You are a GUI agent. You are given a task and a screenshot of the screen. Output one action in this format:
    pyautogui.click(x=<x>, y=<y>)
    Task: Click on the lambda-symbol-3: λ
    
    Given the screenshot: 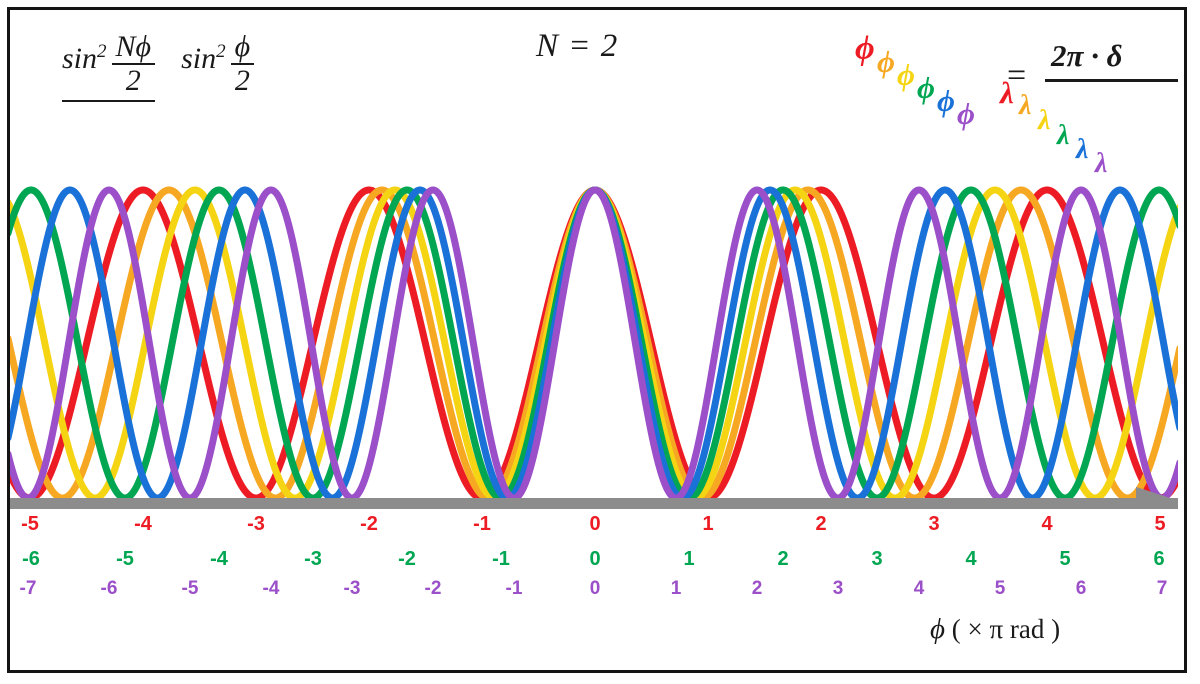 What is the action you would take?
    pyautogui.click(x=1063, y=135)
    